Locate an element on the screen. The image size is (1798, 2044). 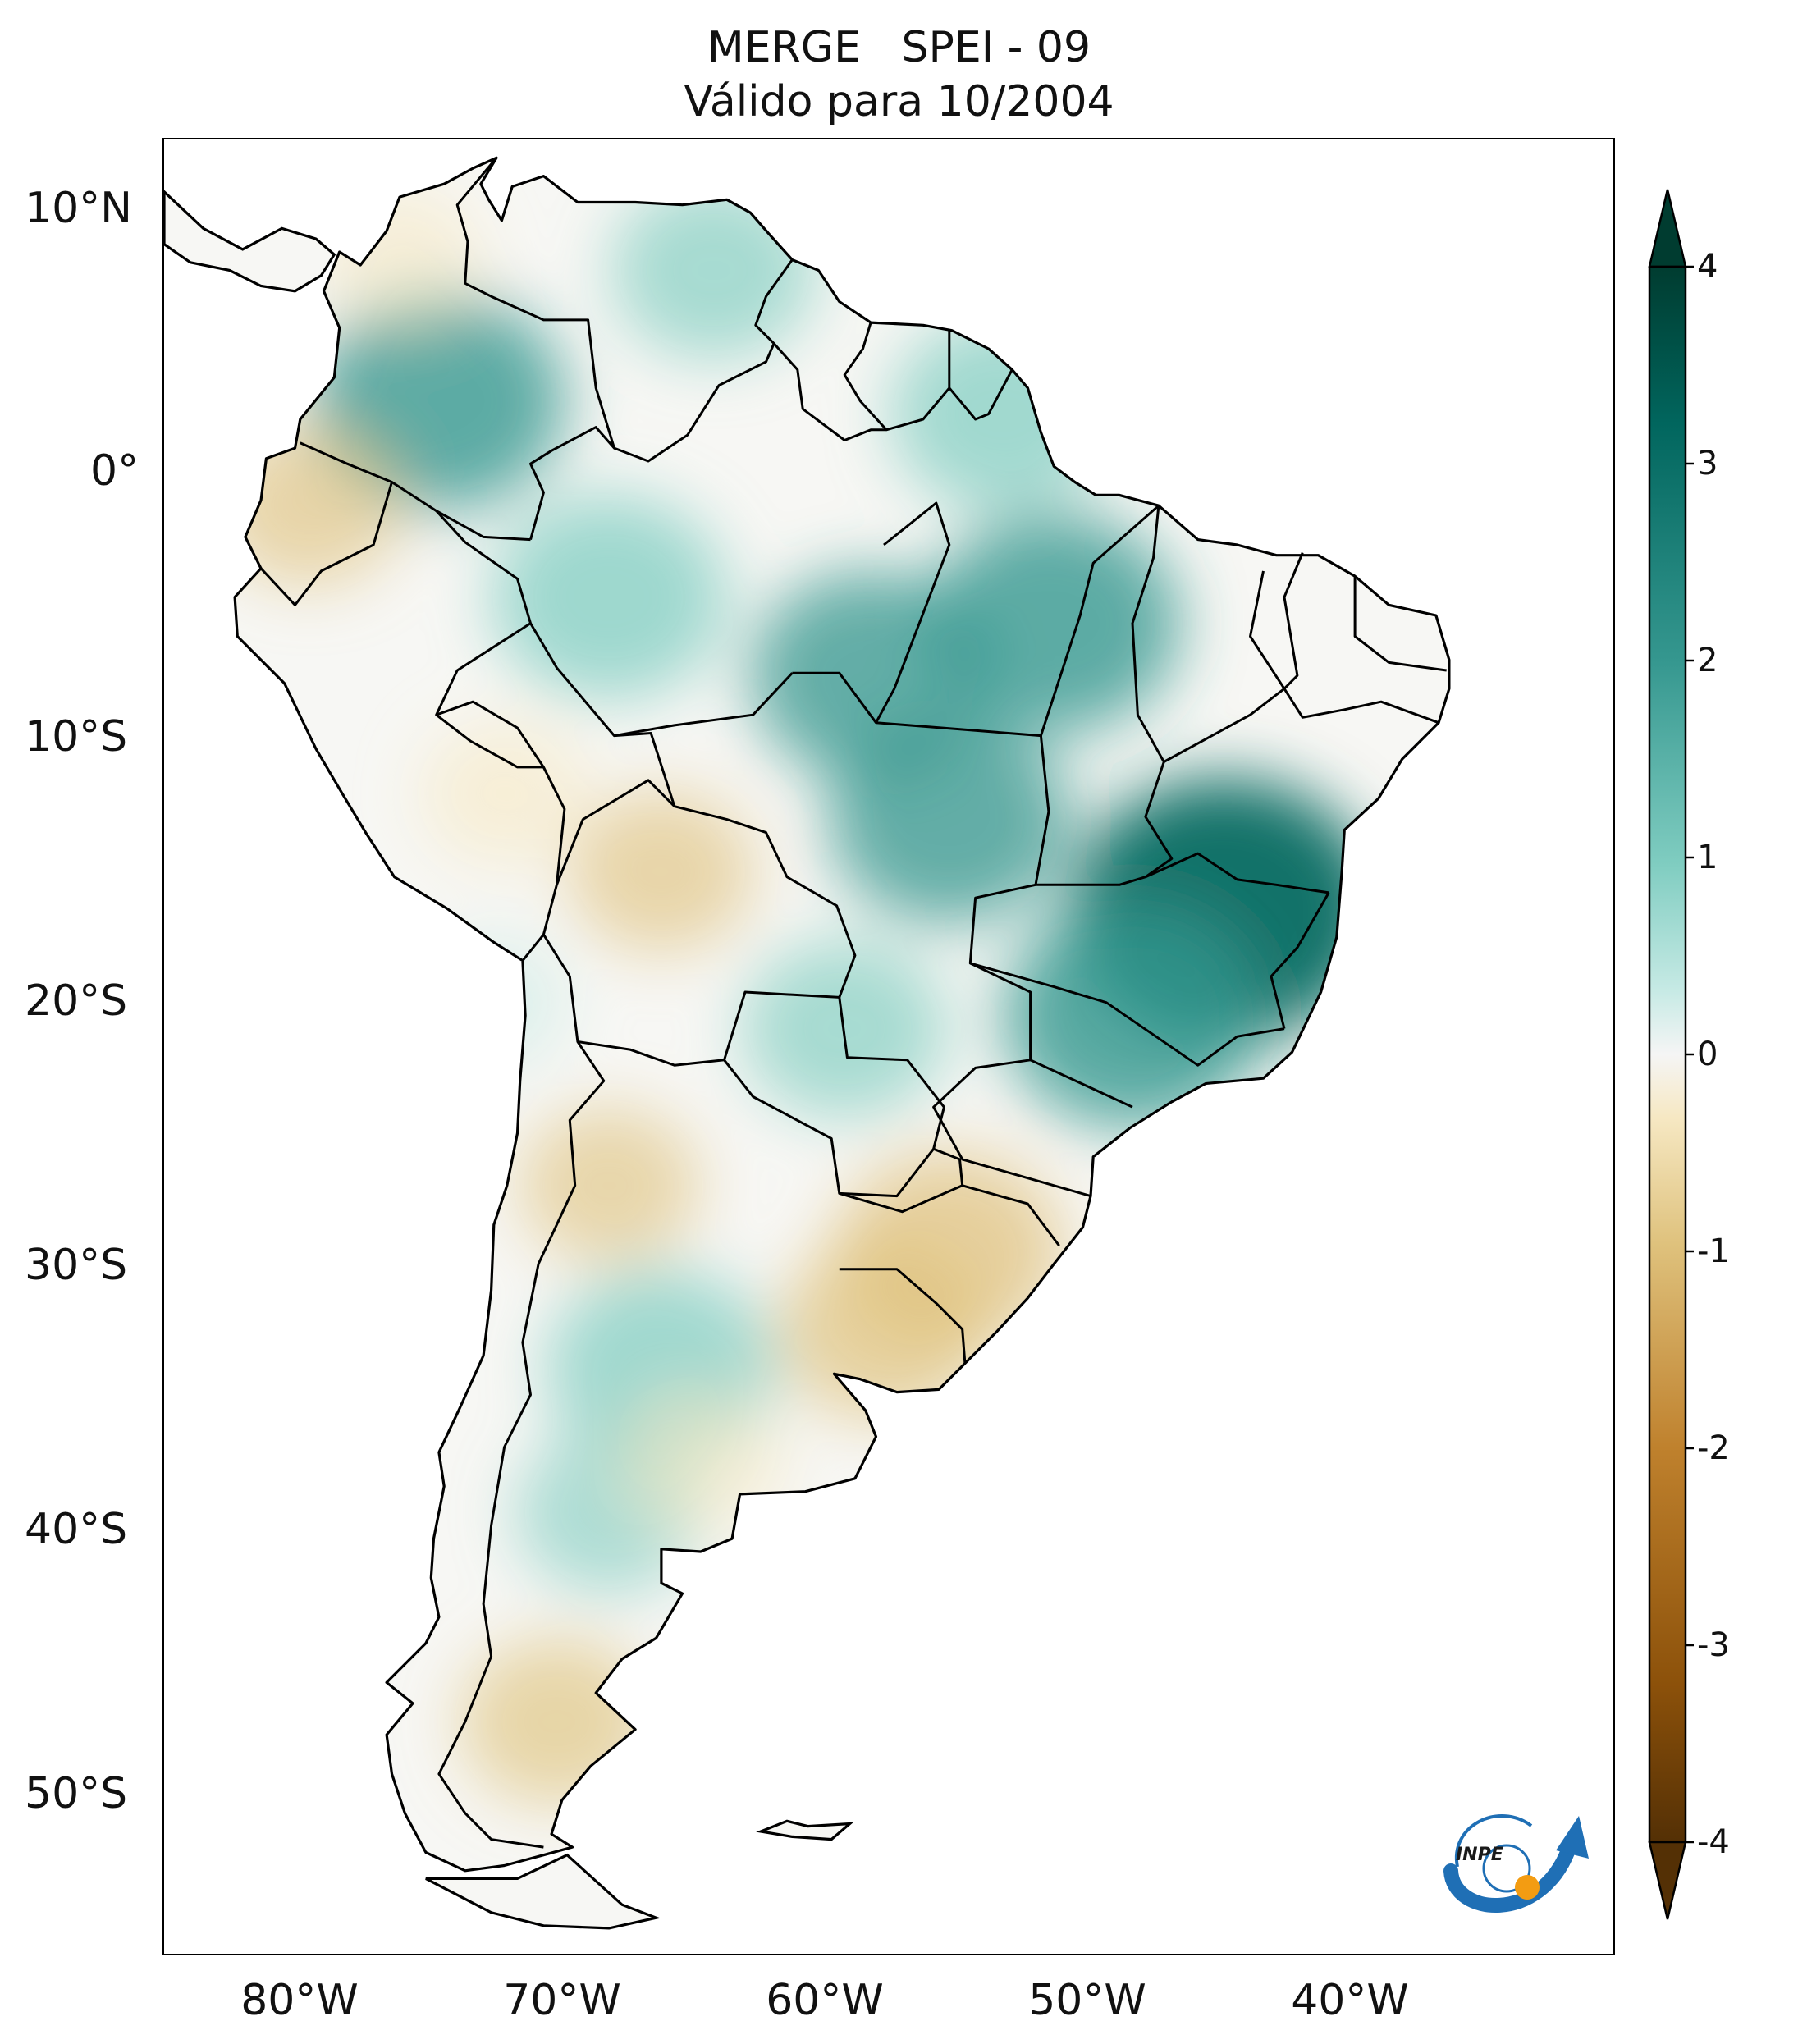
lon-label-40w: 40°W is located at coordinates (1350, 2001).